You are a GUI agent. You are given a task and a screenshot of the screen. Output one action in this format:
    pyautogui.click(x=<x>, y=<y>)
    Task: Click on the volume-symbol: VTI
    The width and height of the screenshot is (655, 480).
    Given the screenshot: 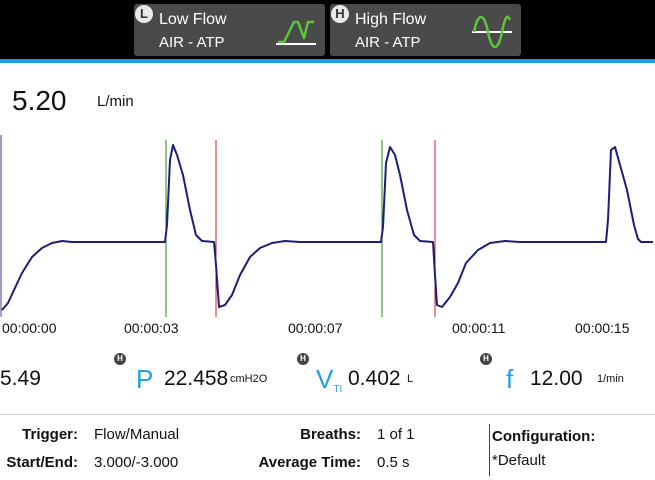 What is the action you would take?
    pyautogui.click(x=329, y=379)
    